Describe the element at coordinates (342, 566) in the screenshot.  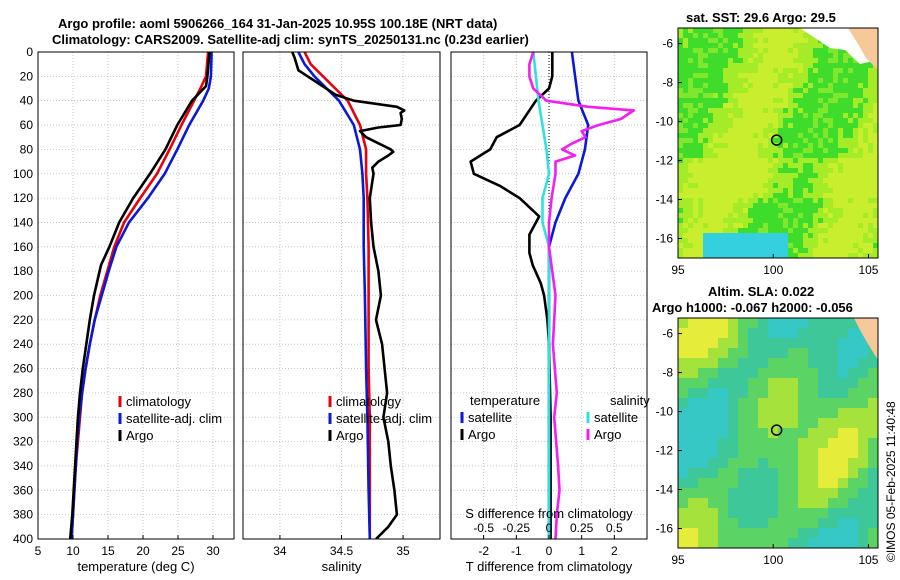
I see `x-axis-label: salinity` at that location.